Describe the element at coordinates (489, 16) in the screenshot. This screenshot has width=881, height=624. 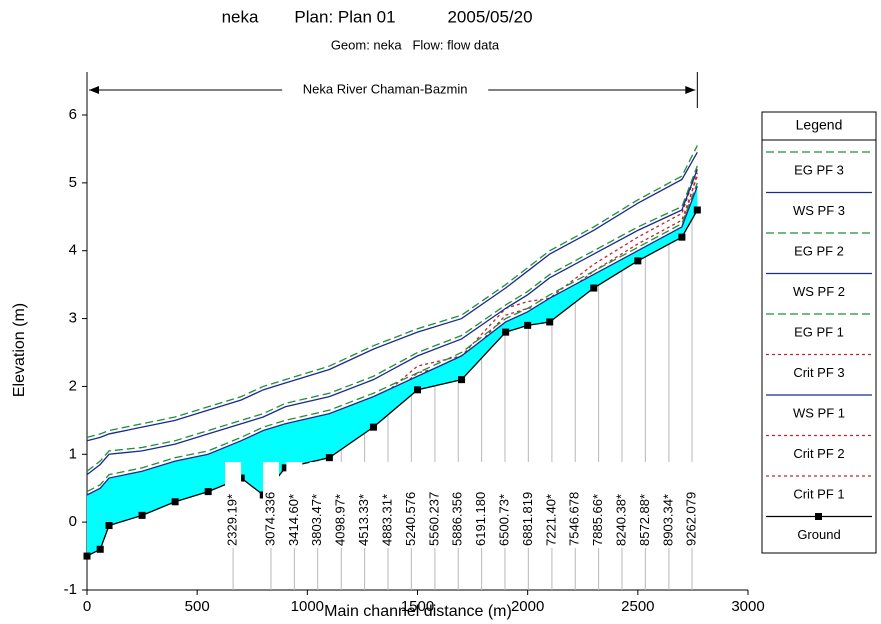
I see `chart-title: 2005/05/20` at that location.